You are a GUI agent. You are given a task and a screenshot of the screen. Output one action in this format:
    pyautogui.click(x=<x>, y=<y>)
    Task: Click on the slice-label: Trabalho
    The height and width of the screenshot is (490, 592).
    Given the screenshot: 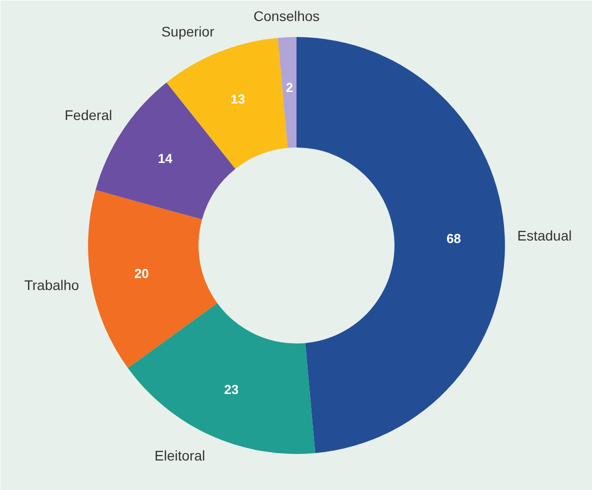 What is the action you would take?
    pyautogui.click(x=52, y=285)
    